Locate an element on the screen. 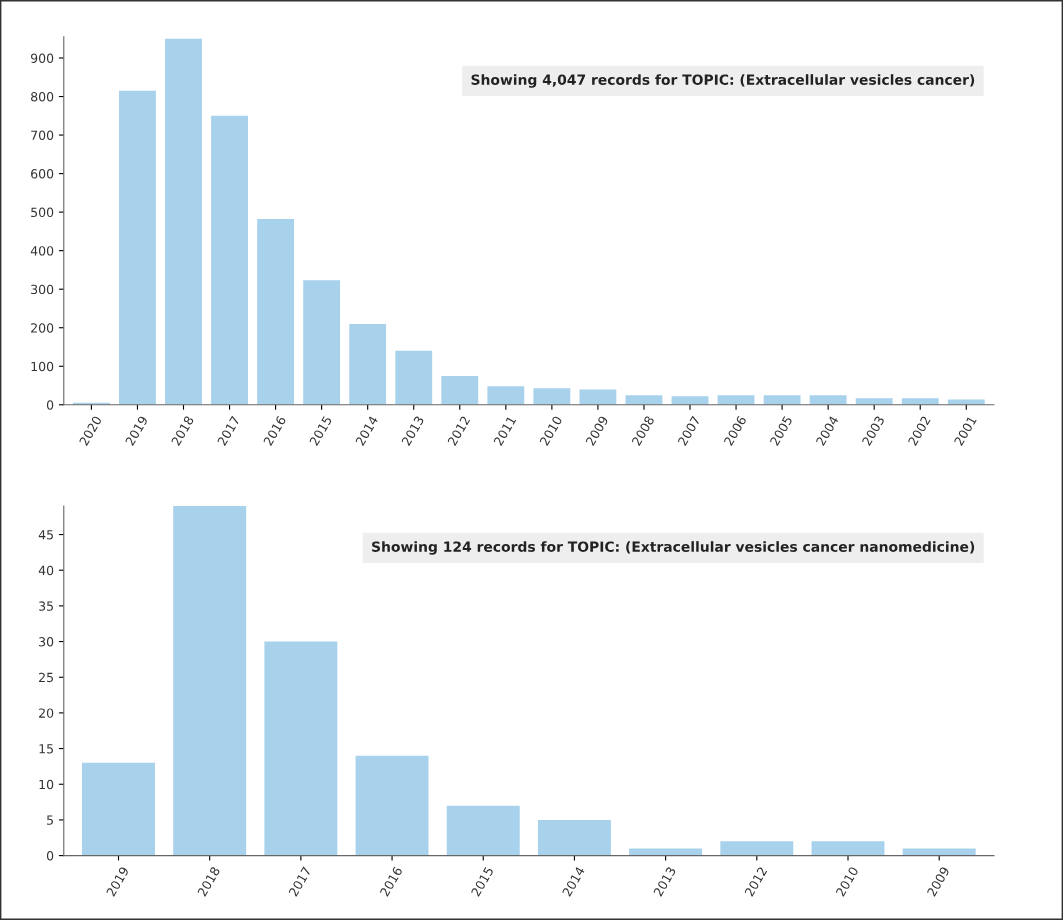 This screenshot has width=1063, height=920. y-tick-label: 400 is located at coordinates (42, 251).